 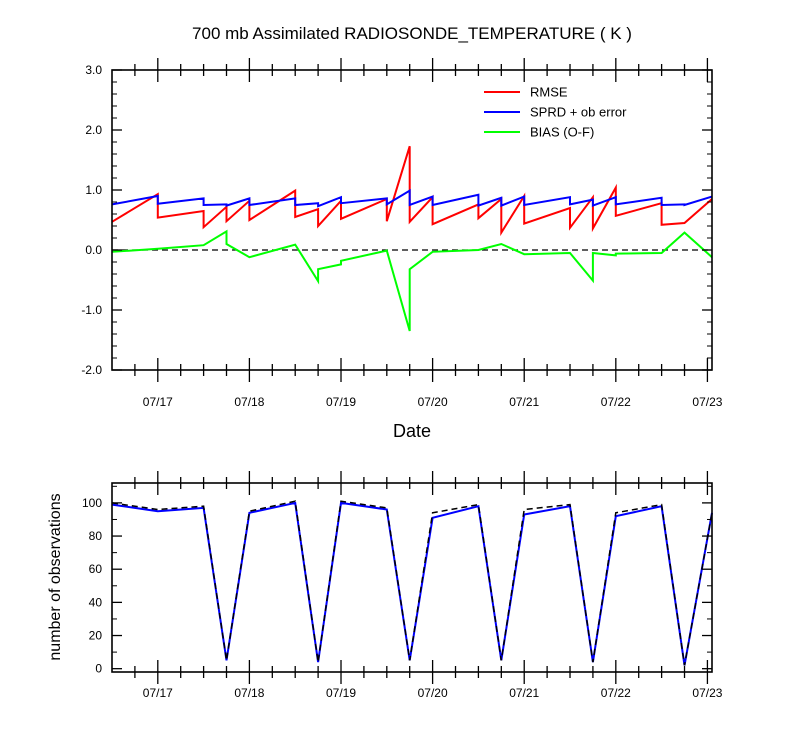 What do you see at coordinates (93, 250) in the screenshot?
I see `y-tick-label: 0.0` at bounding box center [93, 250].